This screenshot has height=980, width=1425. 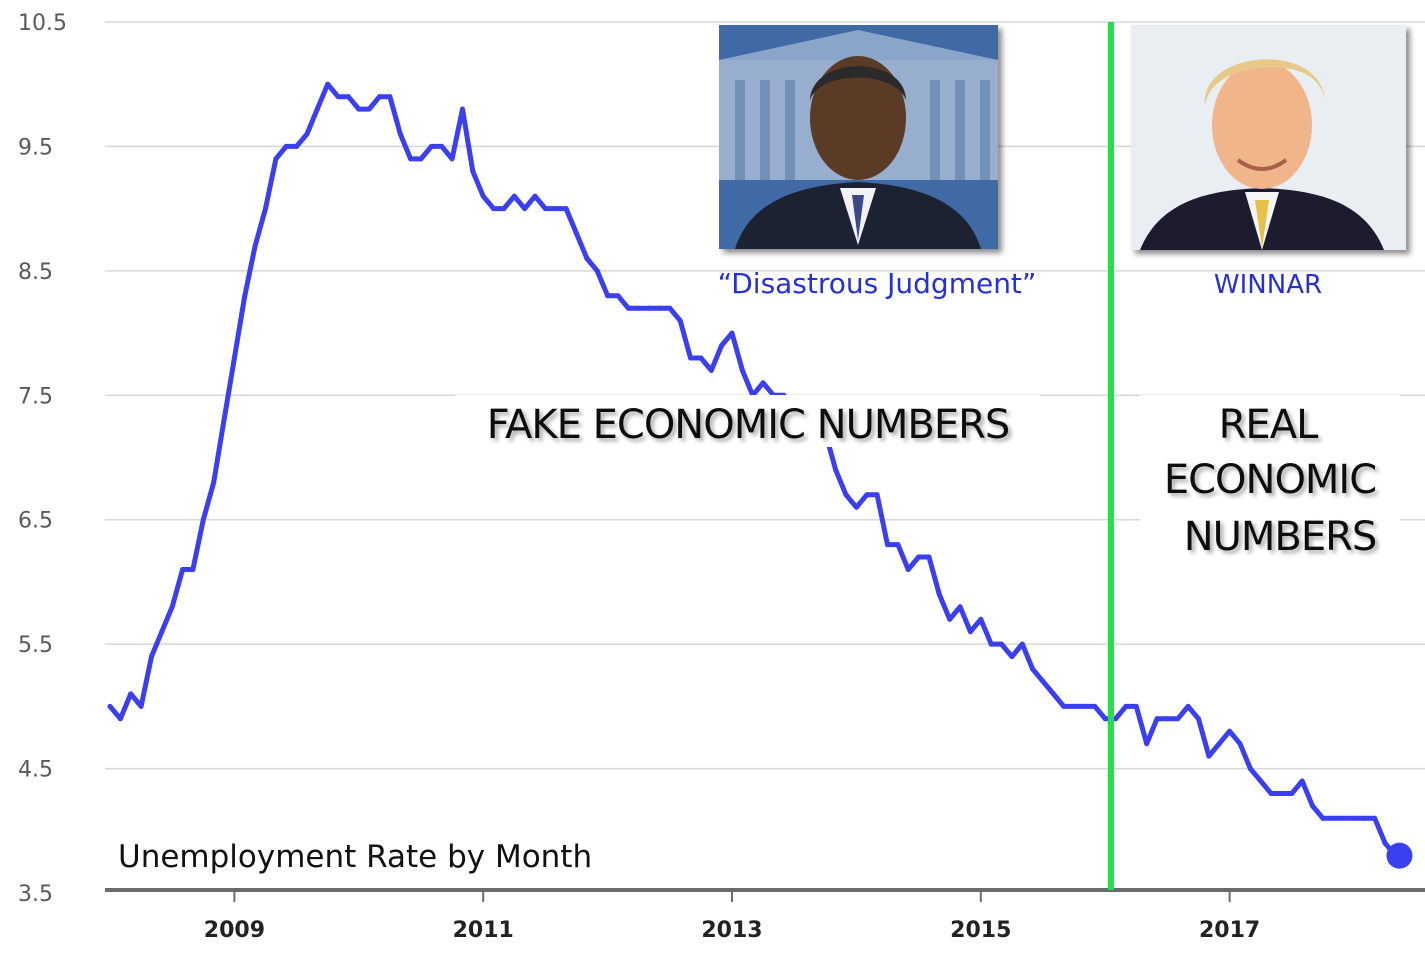 I want to click on real-label-line-3: NUMBERS, so click(x=1280, y=537).